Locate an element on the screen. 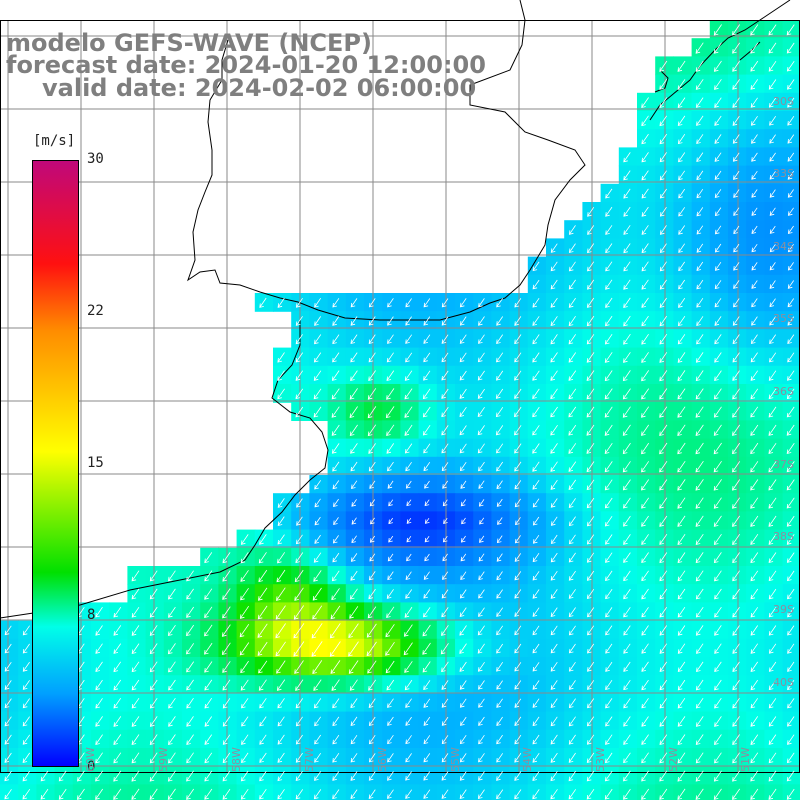 This screenshot has width=800, height=800. lat-label: 40S is located at coordinates (783, 682).